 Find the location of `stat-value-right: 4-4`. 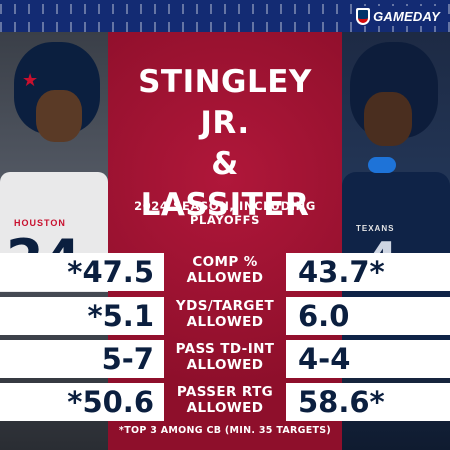

stat-value-right: 4-4 is located at coordinates (368, 359).